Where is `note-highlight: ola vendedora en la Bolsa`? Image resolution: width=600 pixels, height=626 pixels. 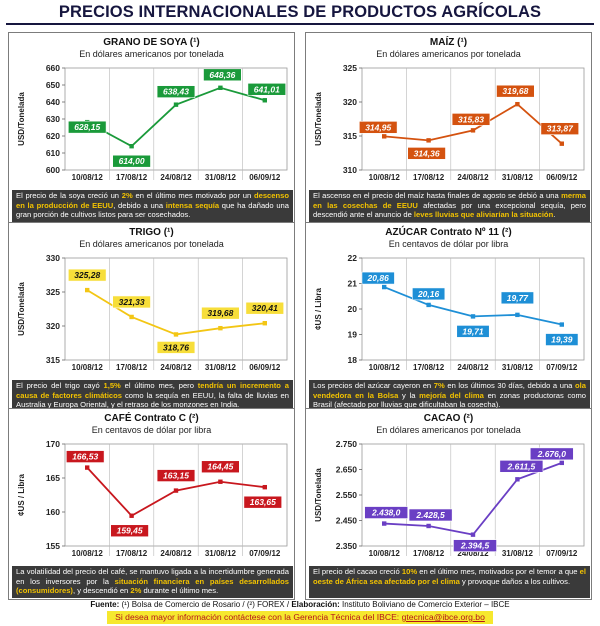 note-highlight: ola vendedora en la Bolsa is located at coordinates (449, 390).